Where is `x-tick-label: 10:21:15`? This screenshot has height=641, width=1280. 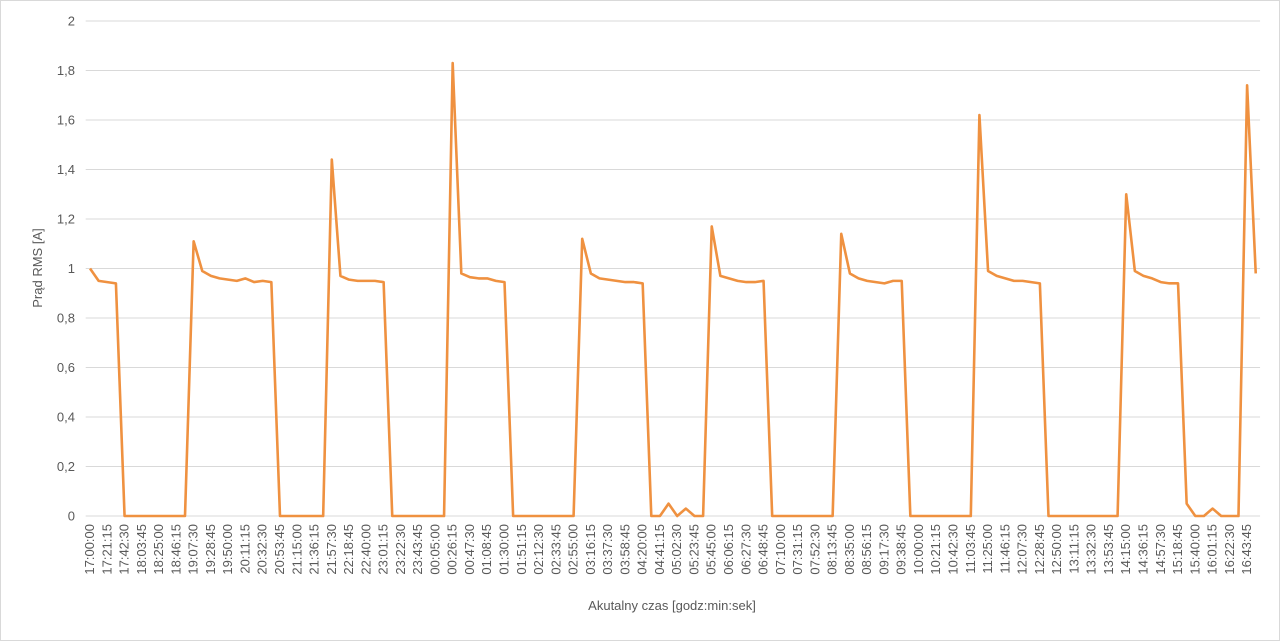
x-tick-label: 10:21:15 is located at coordinates (935, 549).